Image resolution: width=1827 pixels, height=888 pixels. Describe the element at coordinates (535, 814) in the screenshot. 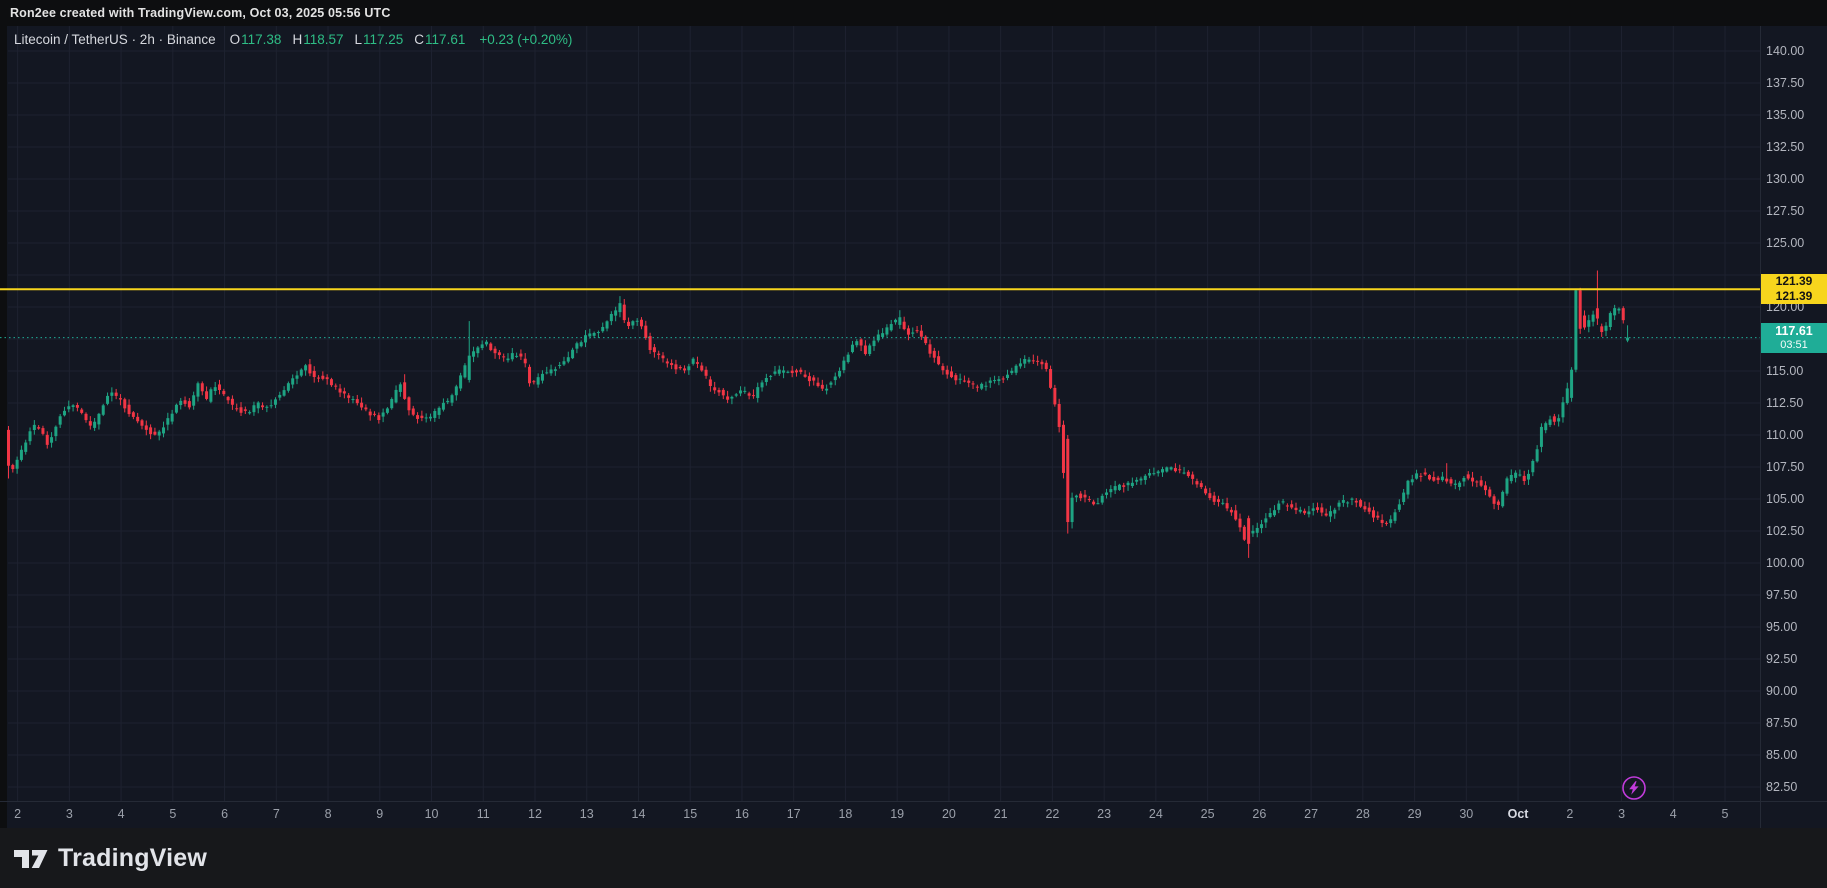

I see `svg-text: 12` at that location.